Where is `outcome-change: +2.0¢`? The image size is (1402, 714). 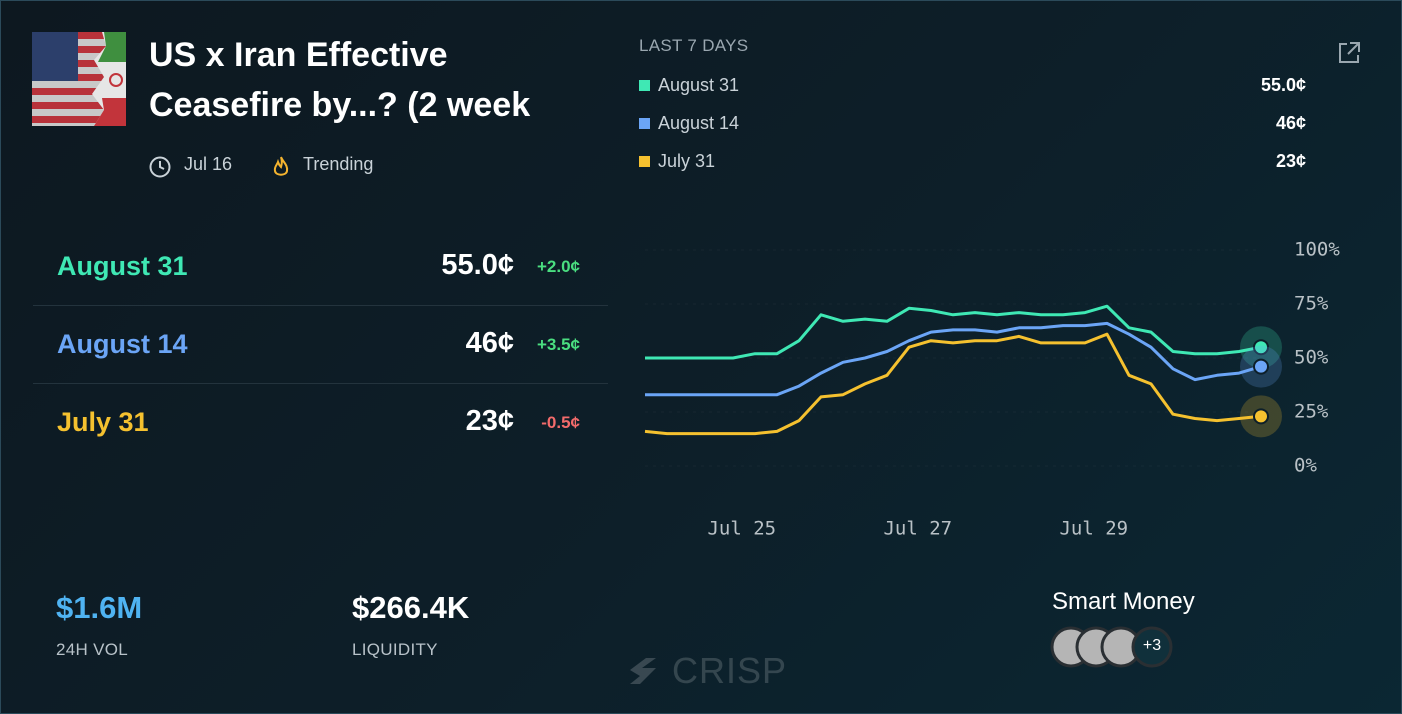
outcome-change: +2.0¢ is located at coordinates (558, 266).